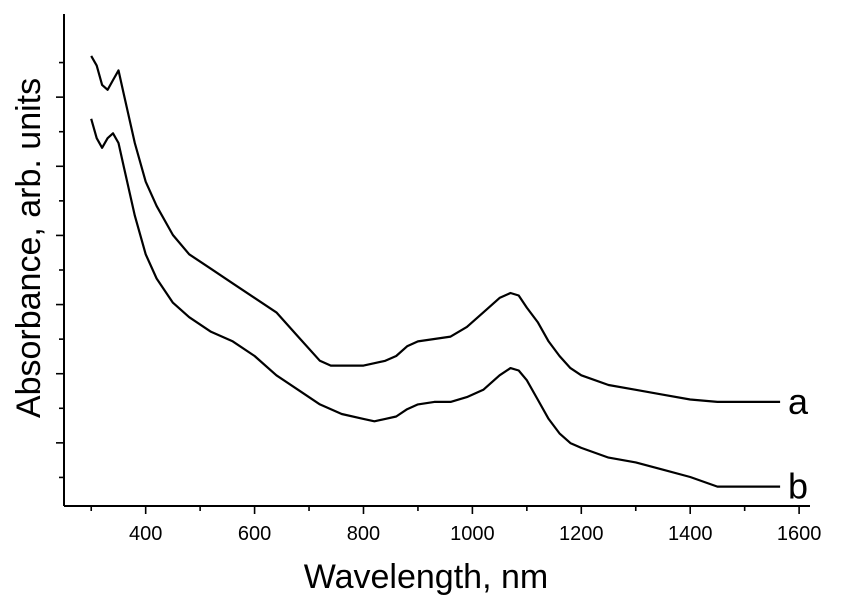 Image resolution: width=842 pixels, height=596 pixels. Describe the element at coordinates (690, 534) in the screenshot. I see `x-tick-label-1400: 1400` at that location.